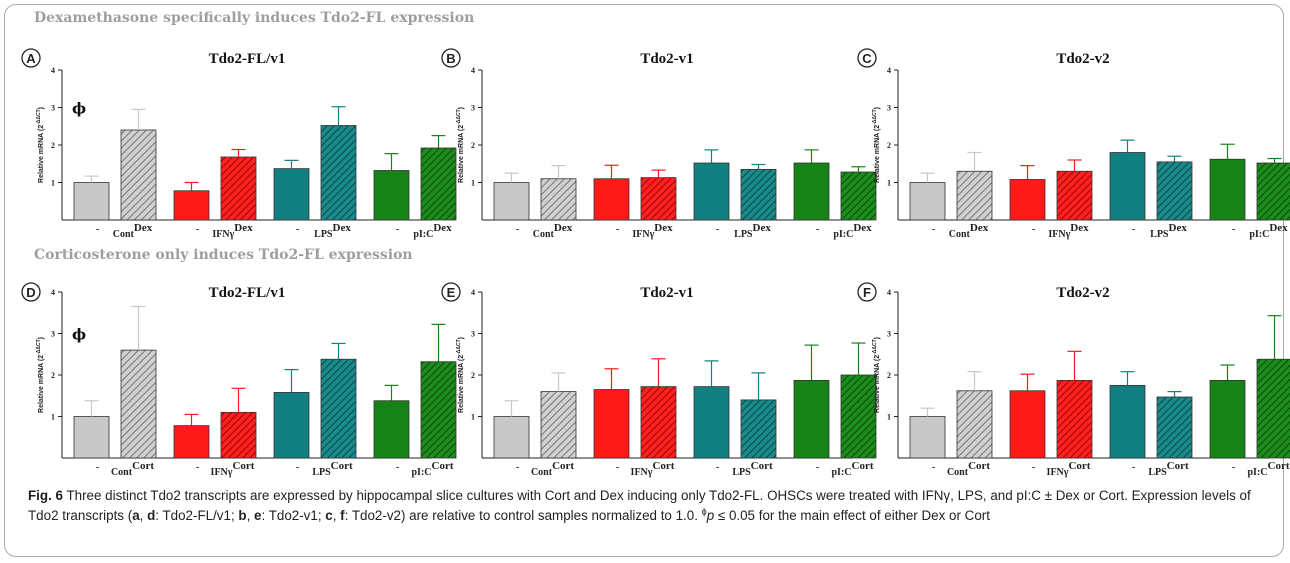  I want to click on caption-letter-c: c, so click(329, 515).